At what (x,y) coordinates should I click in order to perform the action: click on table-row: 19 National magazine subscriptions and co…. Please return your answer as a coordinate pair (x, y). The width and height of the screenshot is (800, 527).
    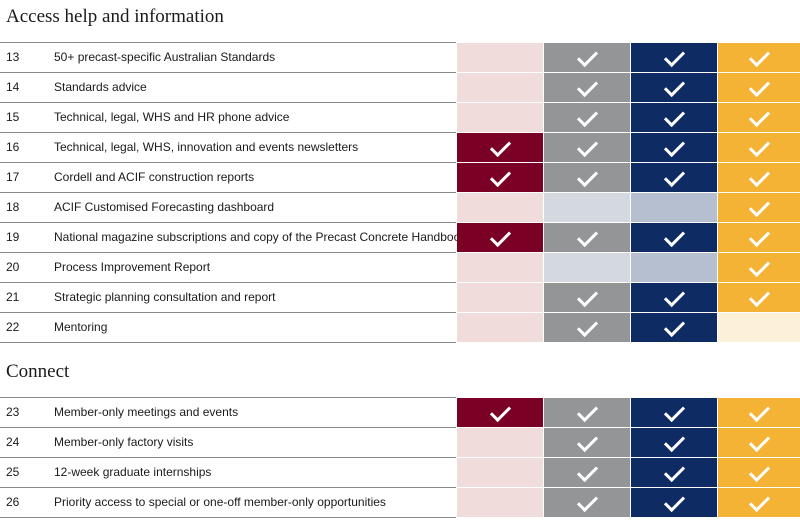
    Looking at the image, I should click on (400, 237).